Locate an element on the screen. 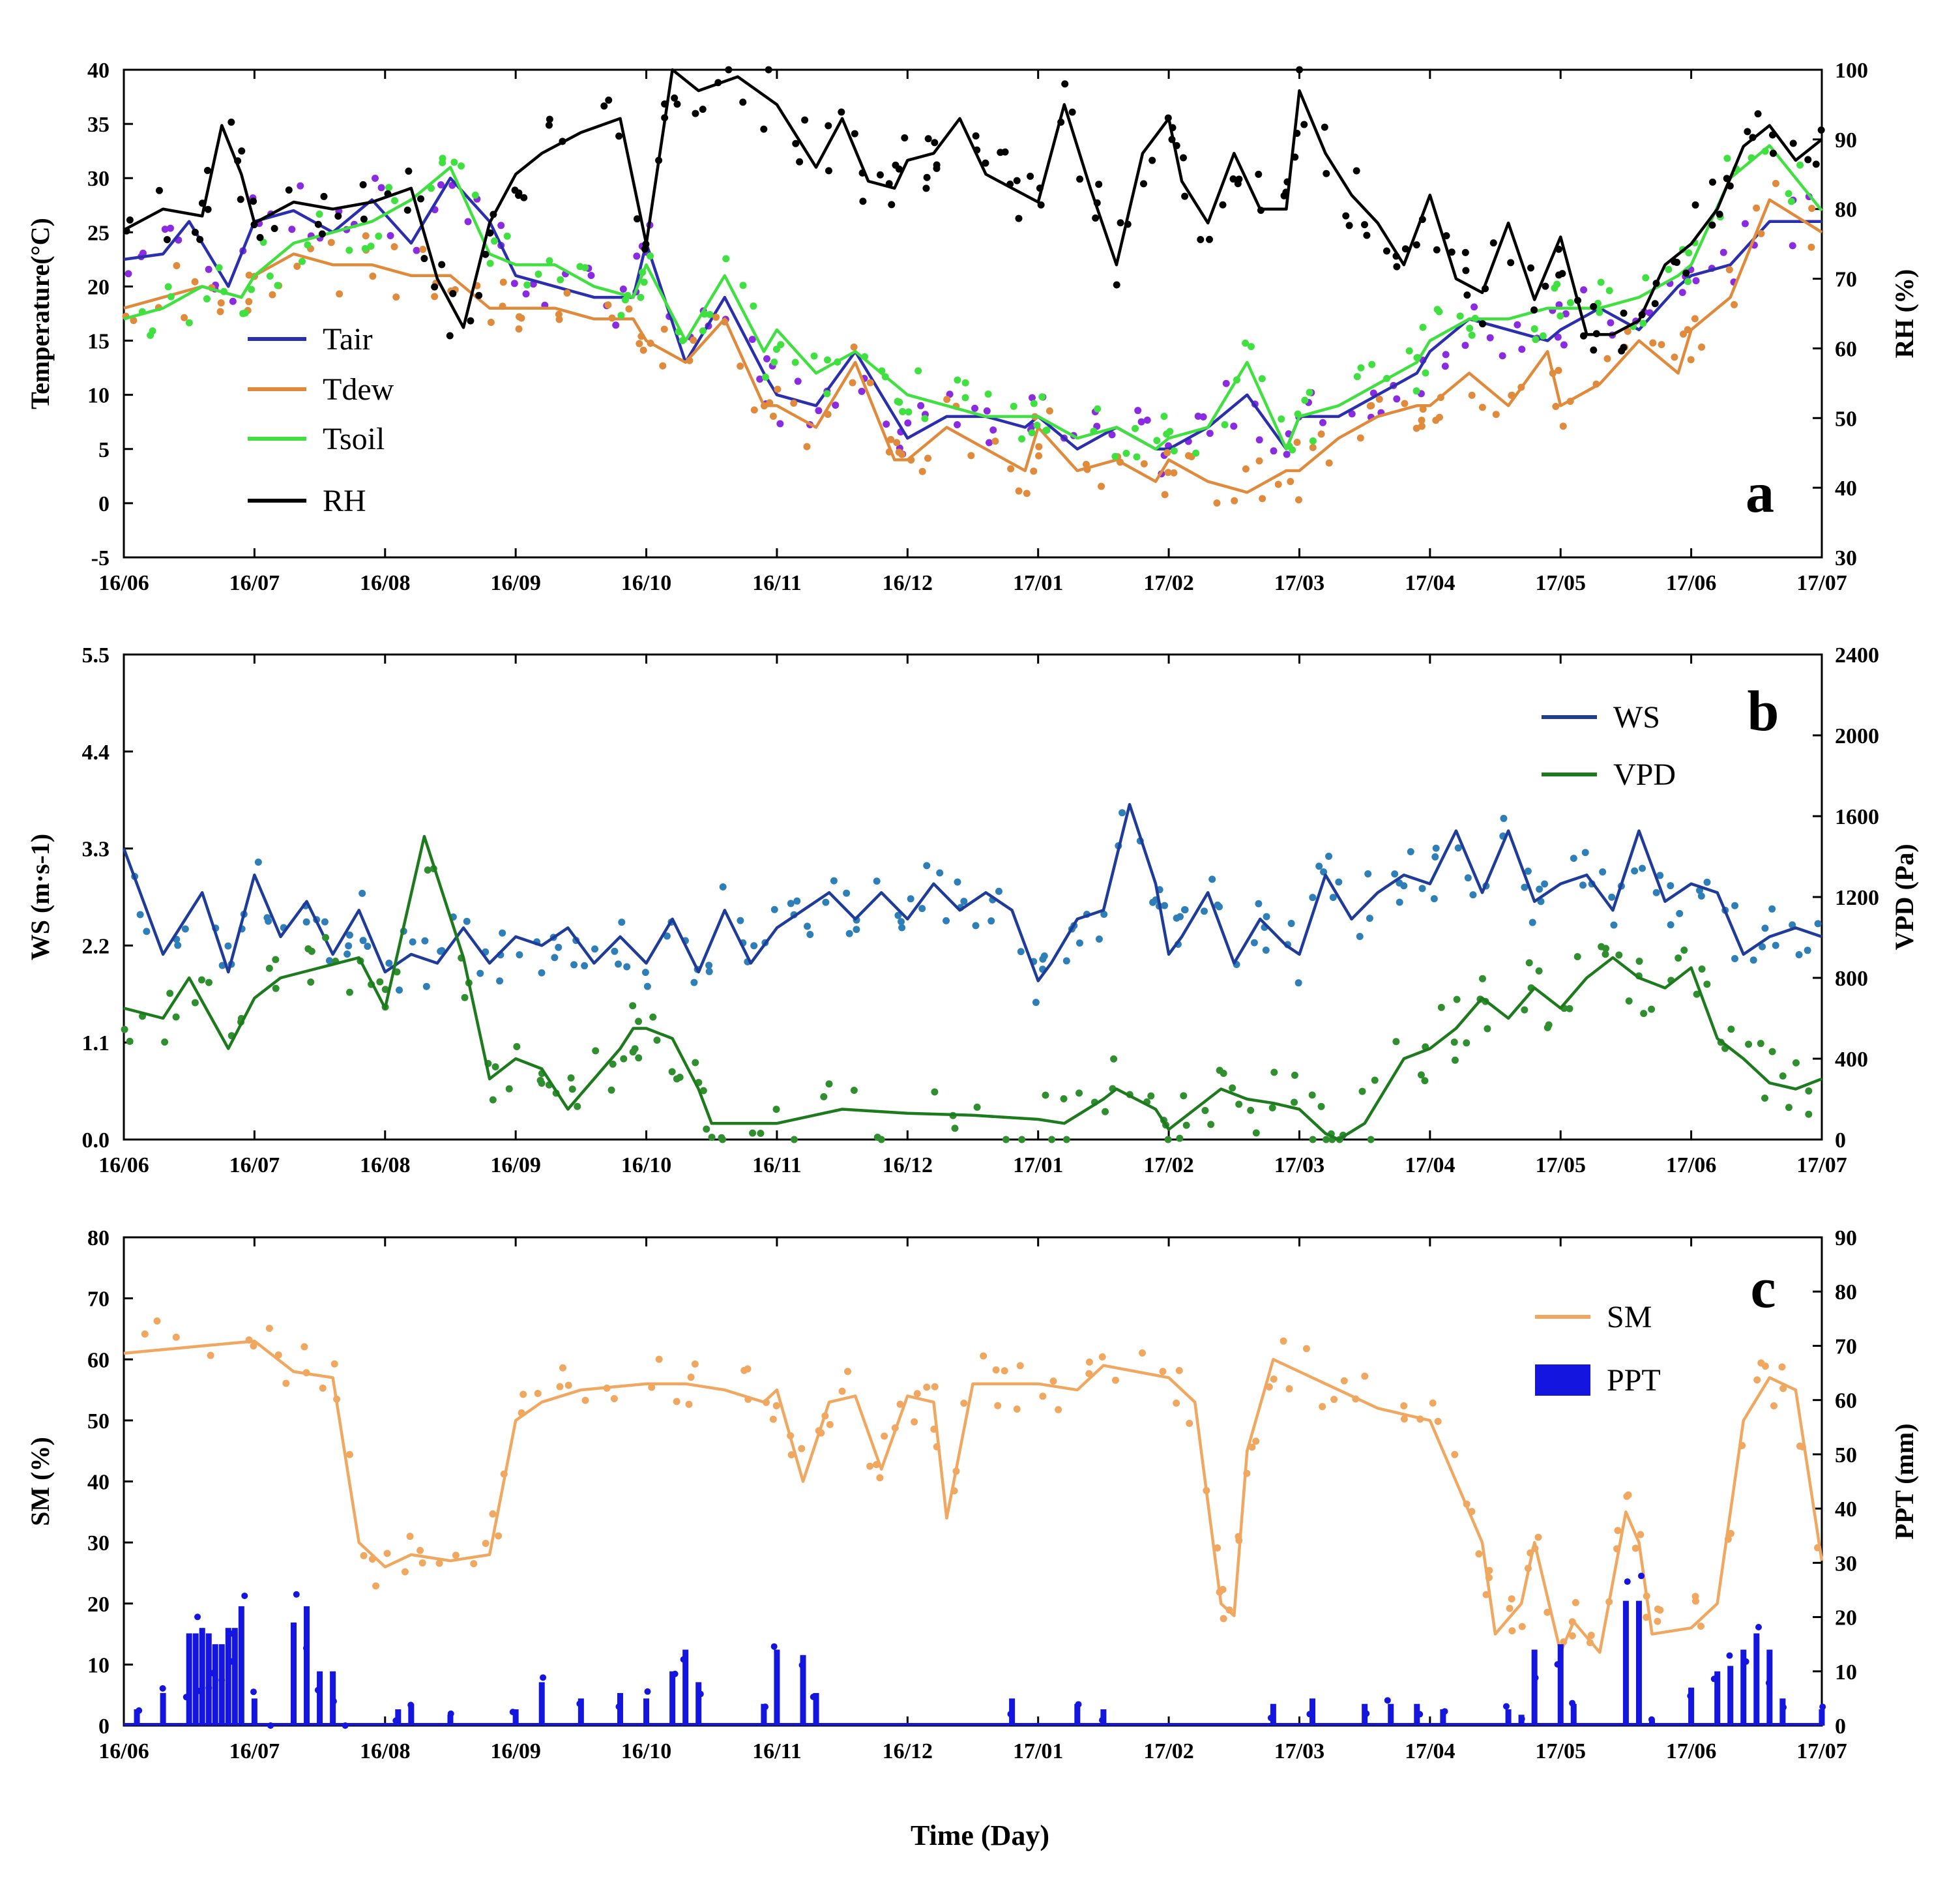 This screenshot has width=1960, height=1884. y2-tick-label: 80 is located at coordinates (1846, 1292).